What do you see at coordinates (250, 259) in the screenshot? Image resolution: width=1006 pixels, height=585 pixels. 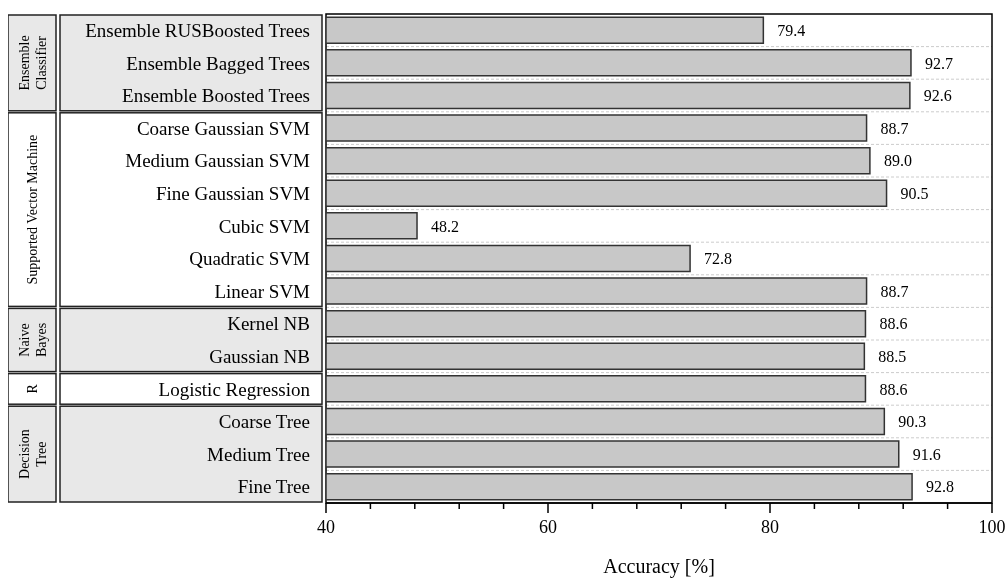 I see `y-tick-label: Quadratic SVM` at bounding box center [250, 259].